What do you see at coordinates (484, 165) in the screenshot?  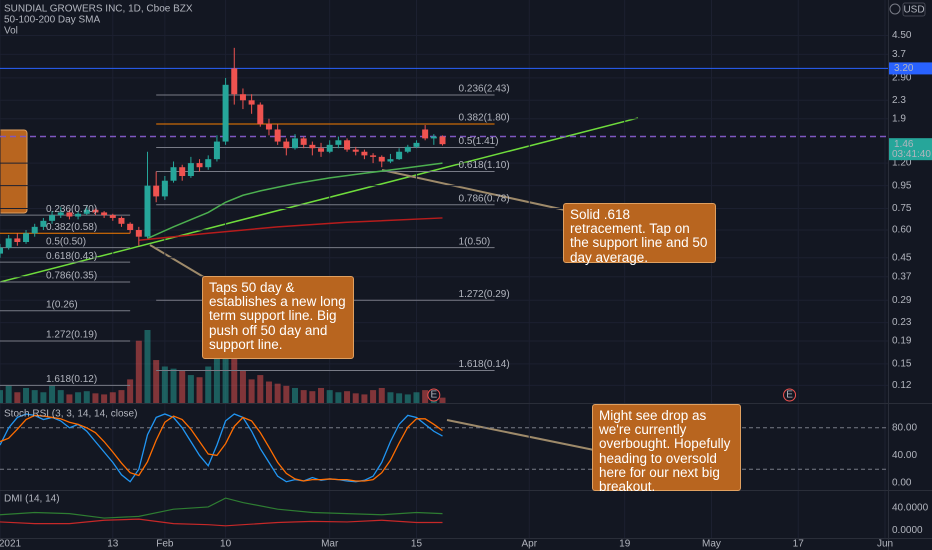 I see `fib-label: 0.618(1.10)` at bounding box center [484, 165].